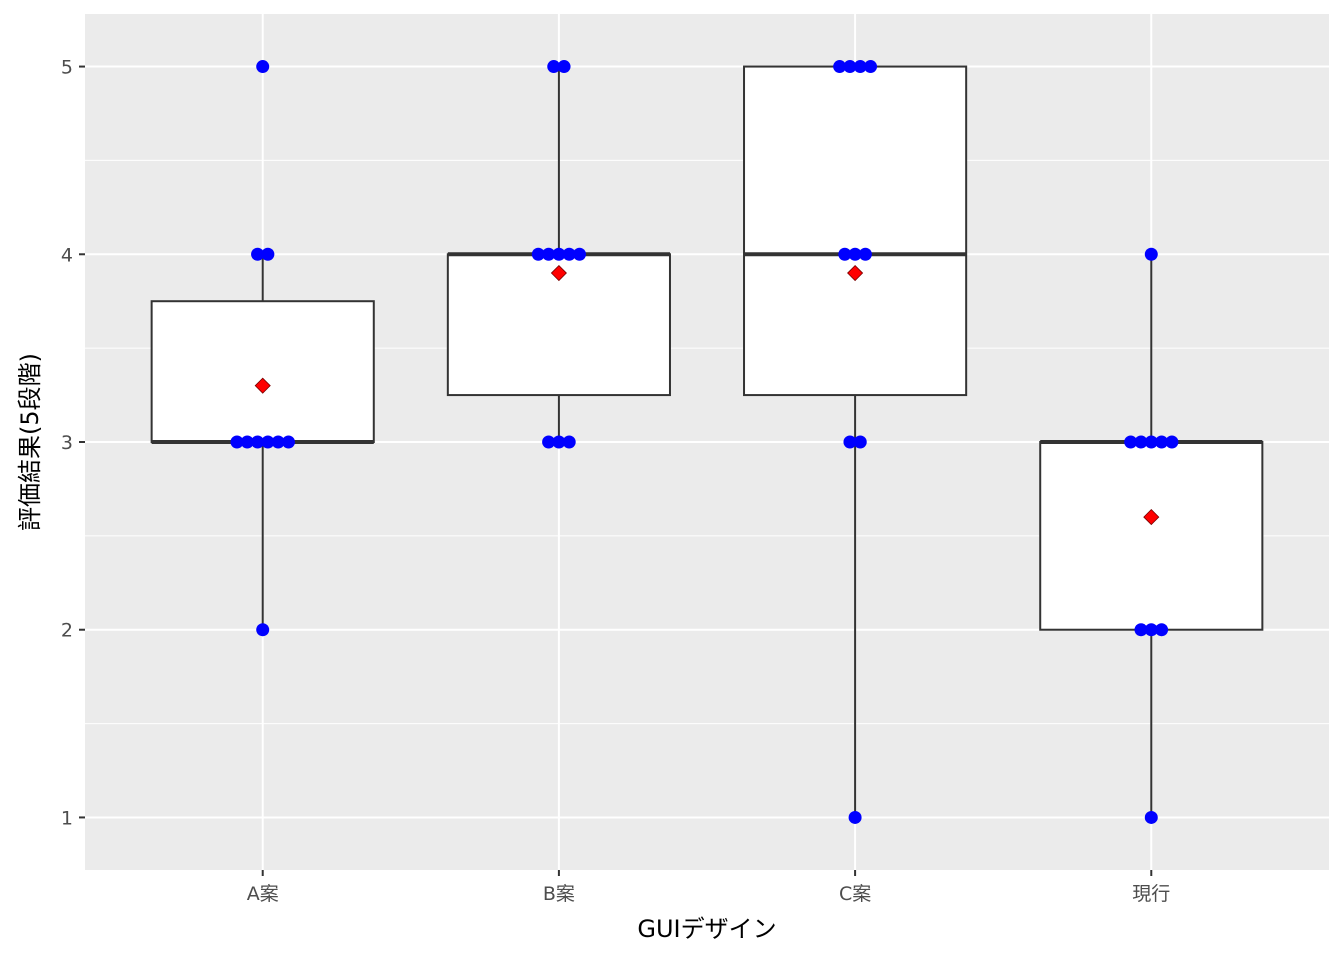 The image size is (1344, 964). I want to click on y-tick-label: 2, so click(67, 631).